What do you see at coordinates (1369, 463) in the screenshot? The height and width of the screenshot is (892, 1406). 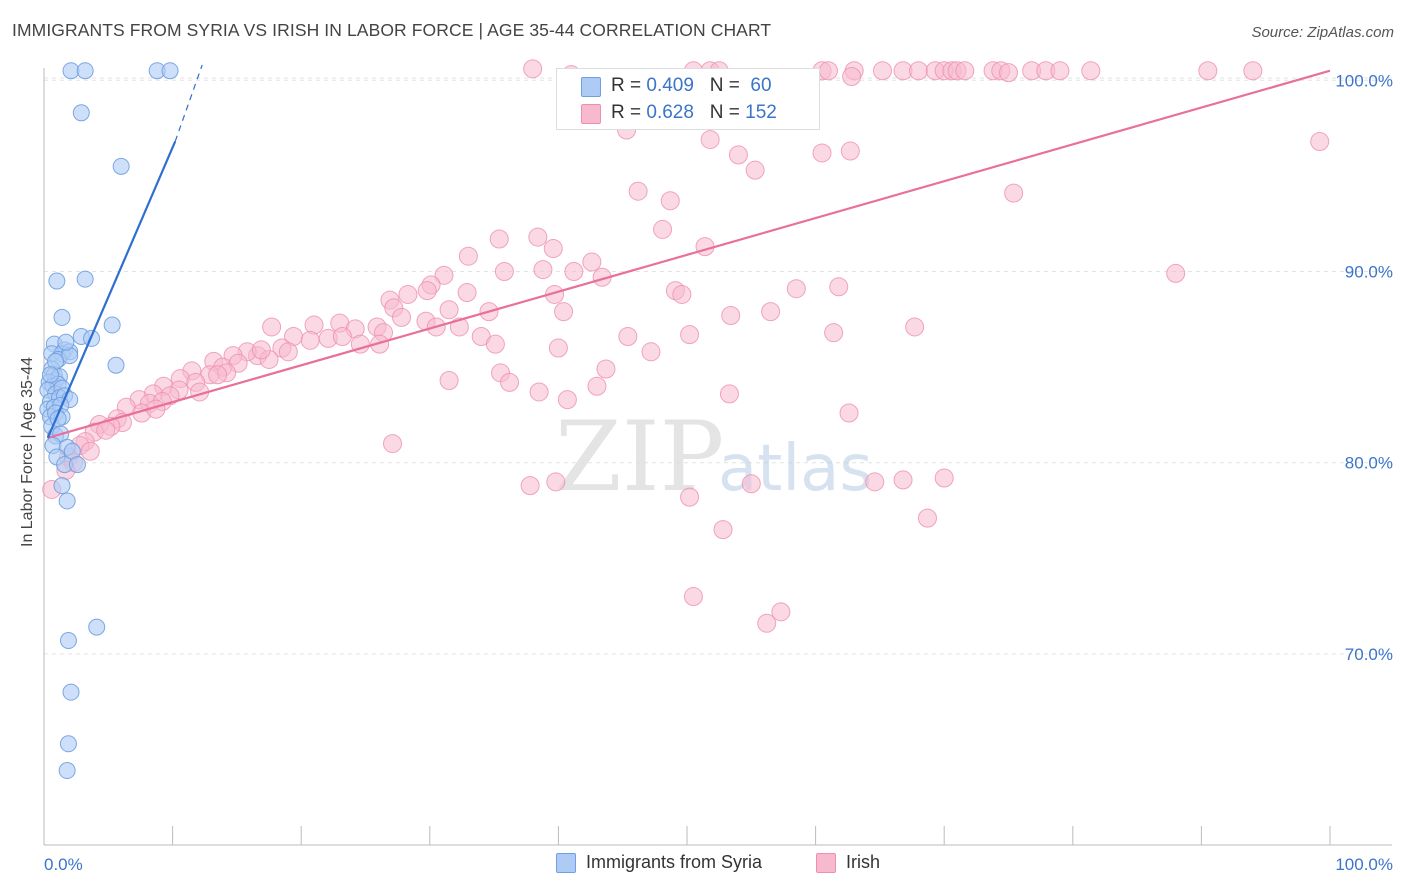 I see `y-tick-label: 80.0%` at bounding box center [1369, 463].